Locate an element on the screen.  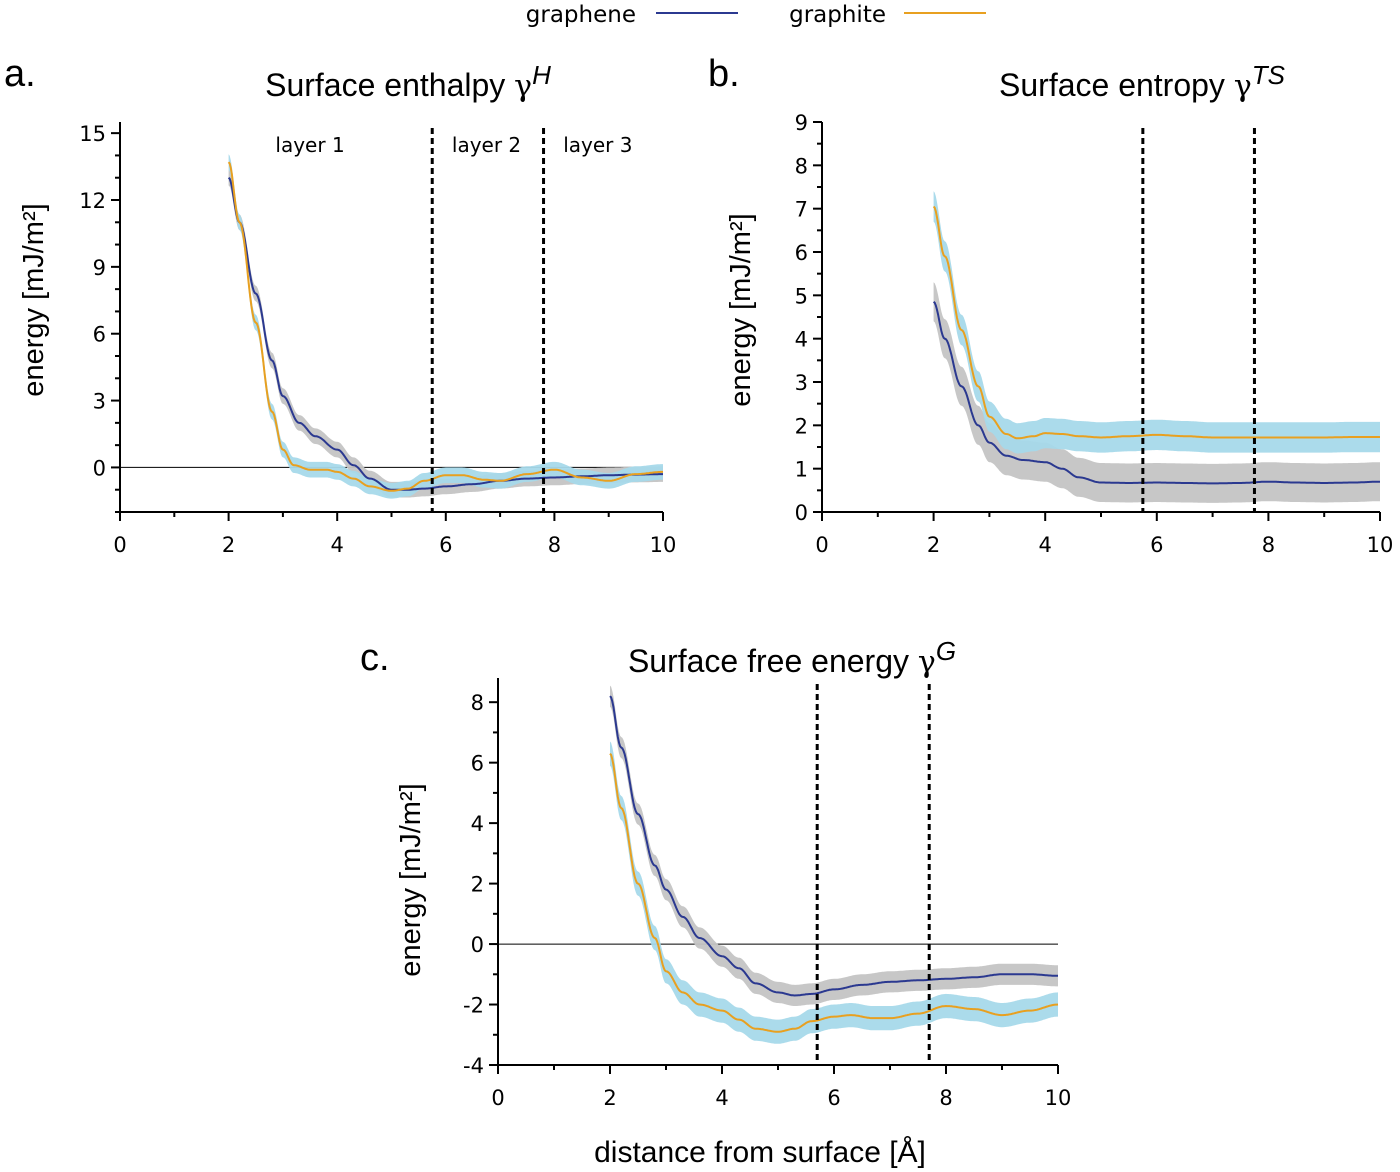
panel-b-graphite-line is located at coordinates (1156, 322).